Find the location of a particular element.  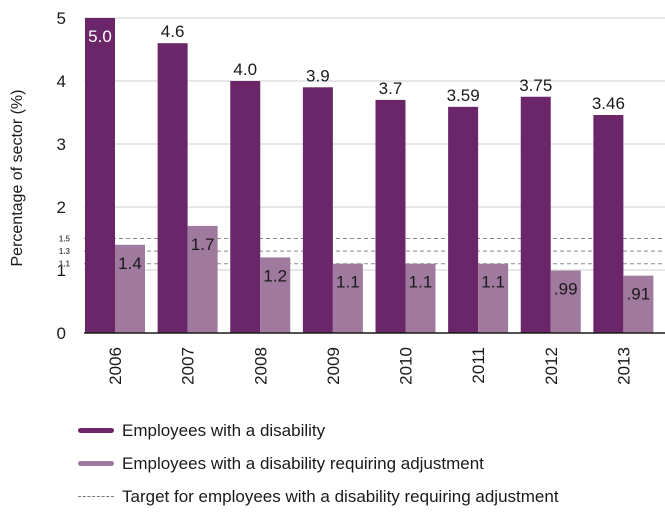

x-tick-label: 2010 is located at coordinates (406, 366).